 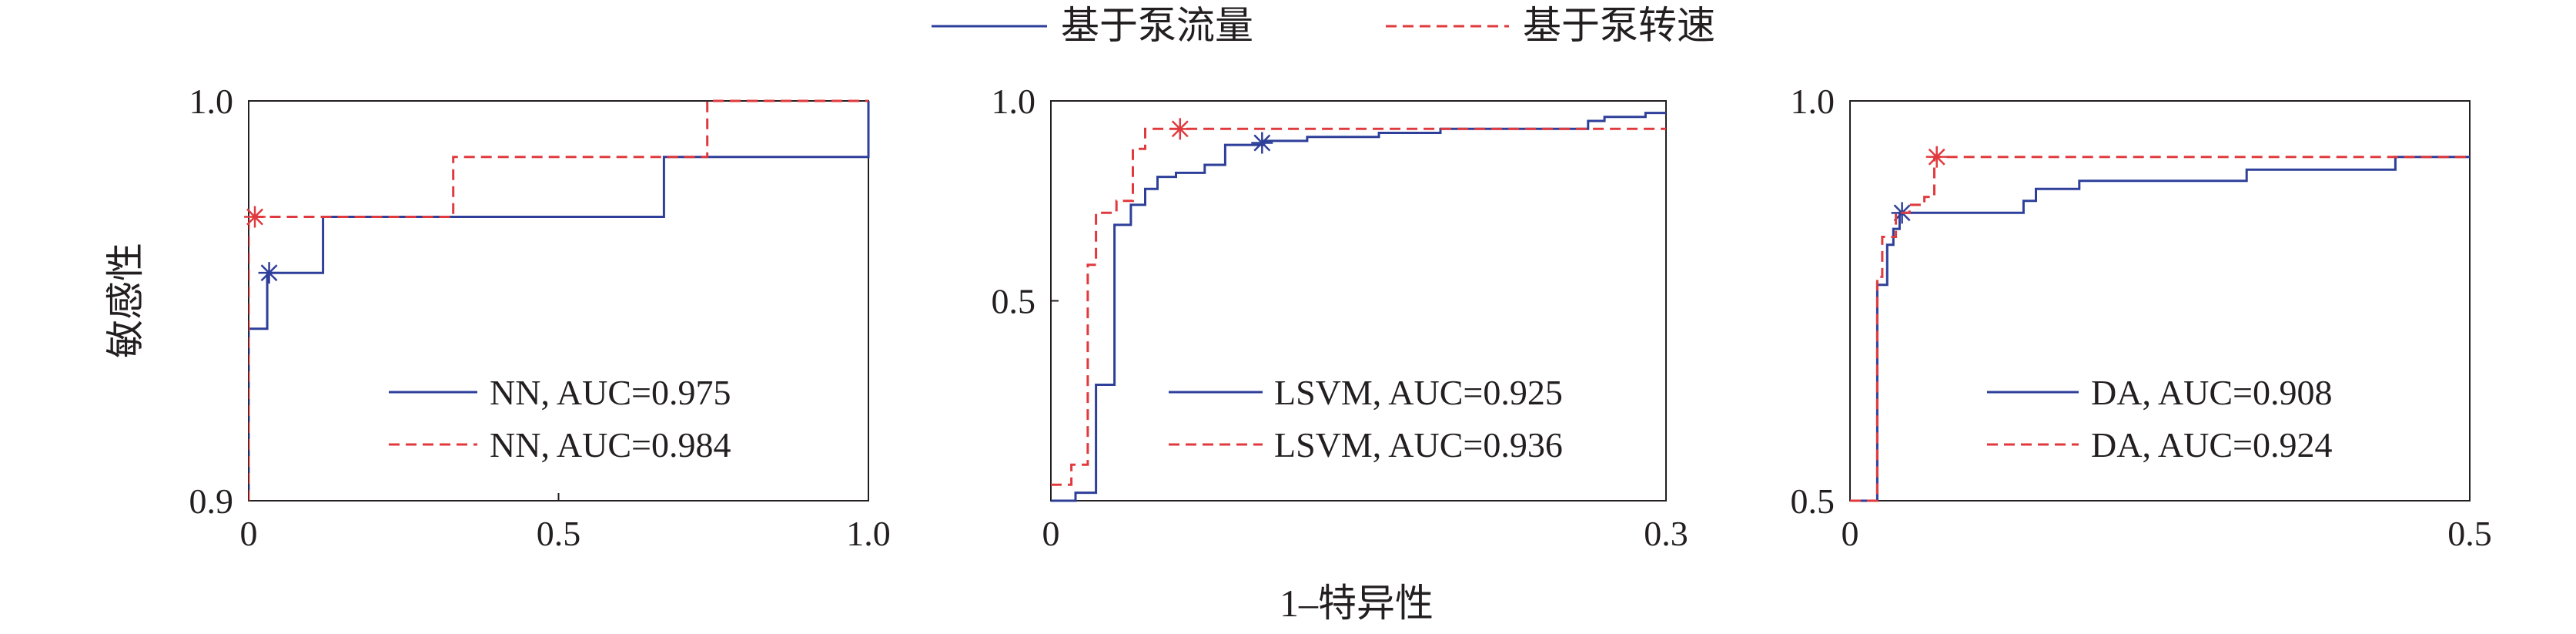 What do you see at coordinates (126, 300) in the screenshot?
I see `y-axis-label: 敏感性` at bounding box center [126, 300].